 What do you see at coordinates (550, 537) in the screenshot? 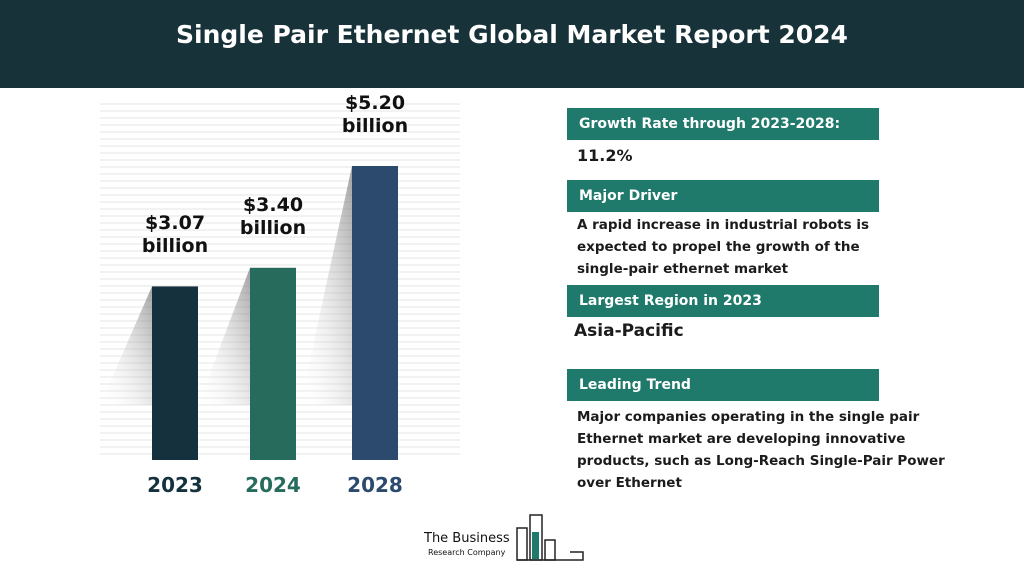
I see `logo-icon` at bounding box center [550, 537].